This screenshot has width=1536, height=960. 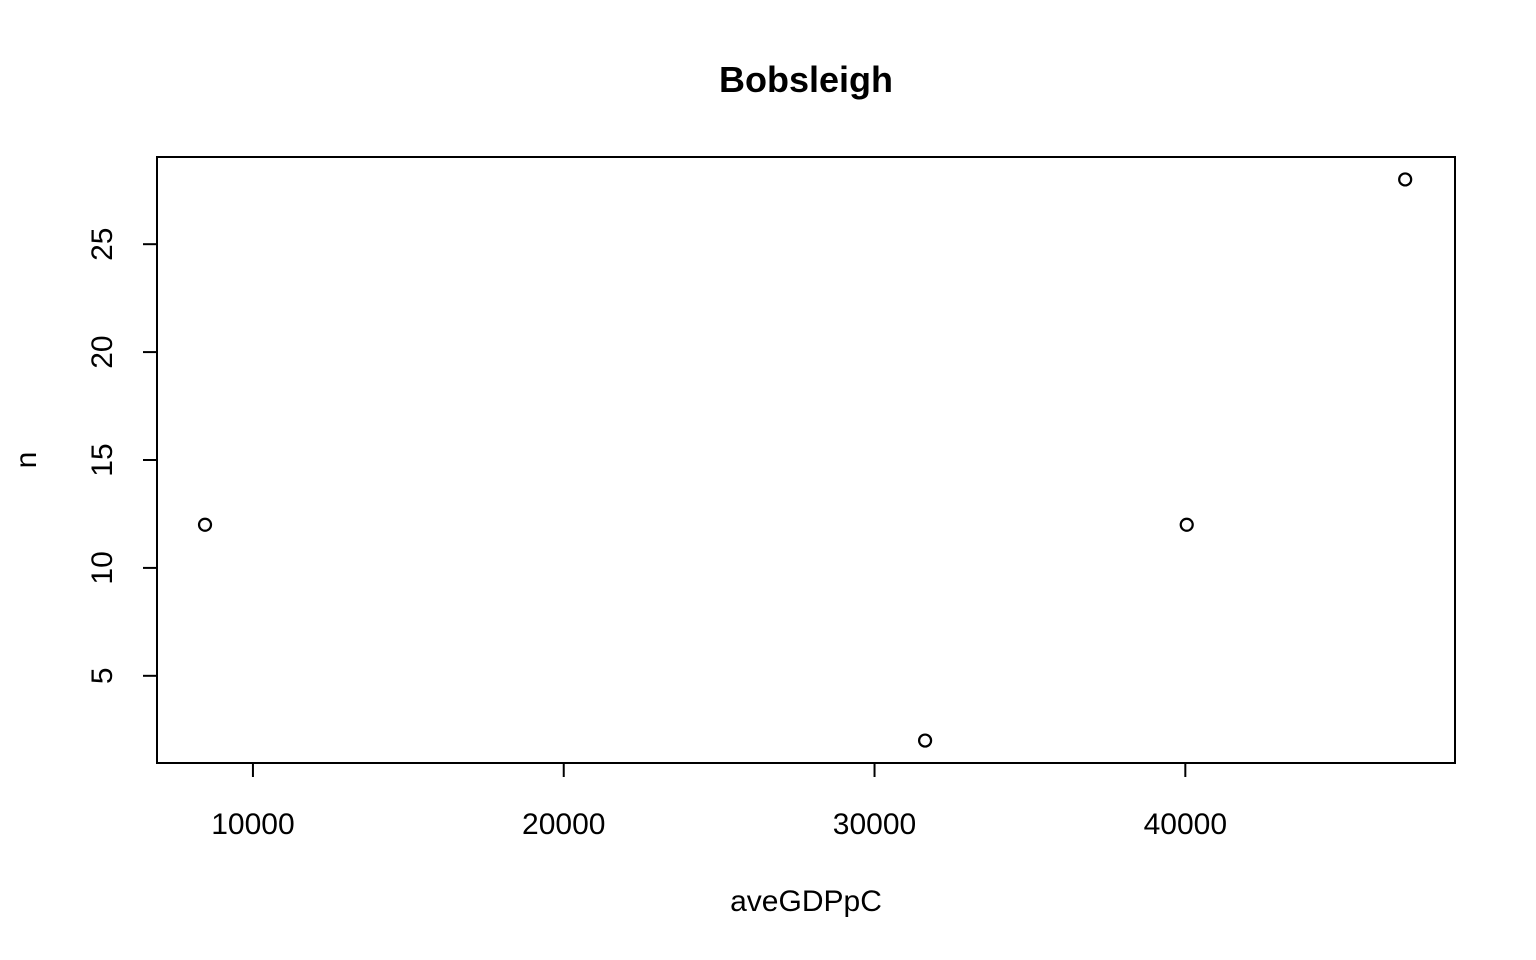 What do you see at coordinates (874, 824) in the screenshot?
I see `x-tick-label: 30000` at bounding box center [874, 824].